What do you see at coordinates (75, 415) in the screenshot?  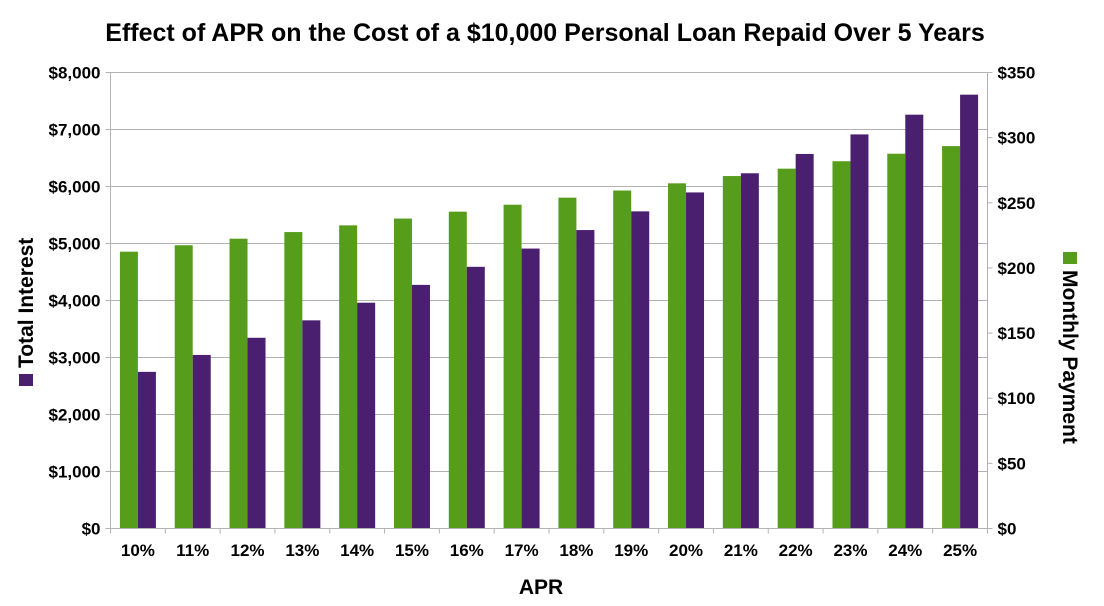 I see `left-tick-label: $2,000` at bounding box center [75, 415].